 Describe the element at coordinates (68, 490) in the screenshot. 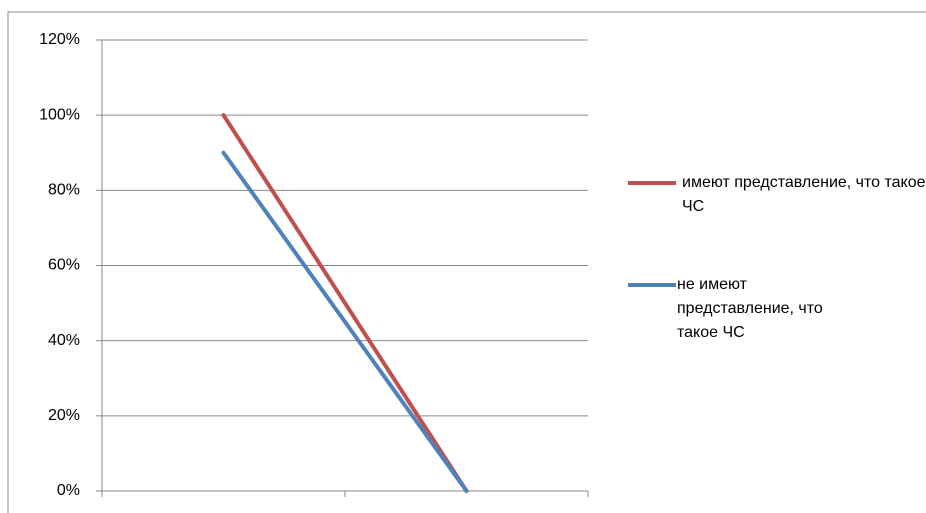

I see `y-tick-label: 0%` at that location.